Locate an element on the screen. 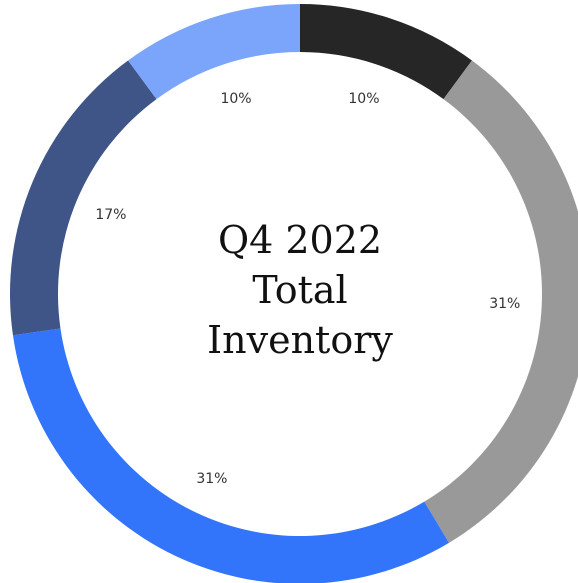 The width and height of the screenshot is (578, 583). data-label: 17% is located at coordinates (110, 215).